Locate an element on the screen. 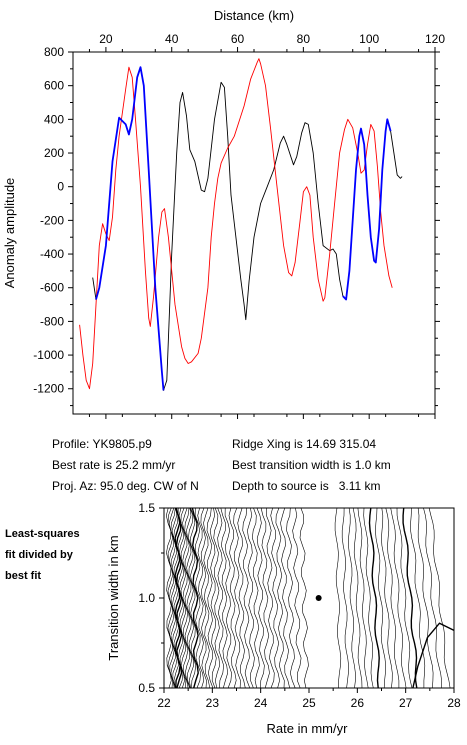 This screenshot has height=745, width=467. misfit-note: Least-squares fit divided by best fit is located at coordinates (42, 555).